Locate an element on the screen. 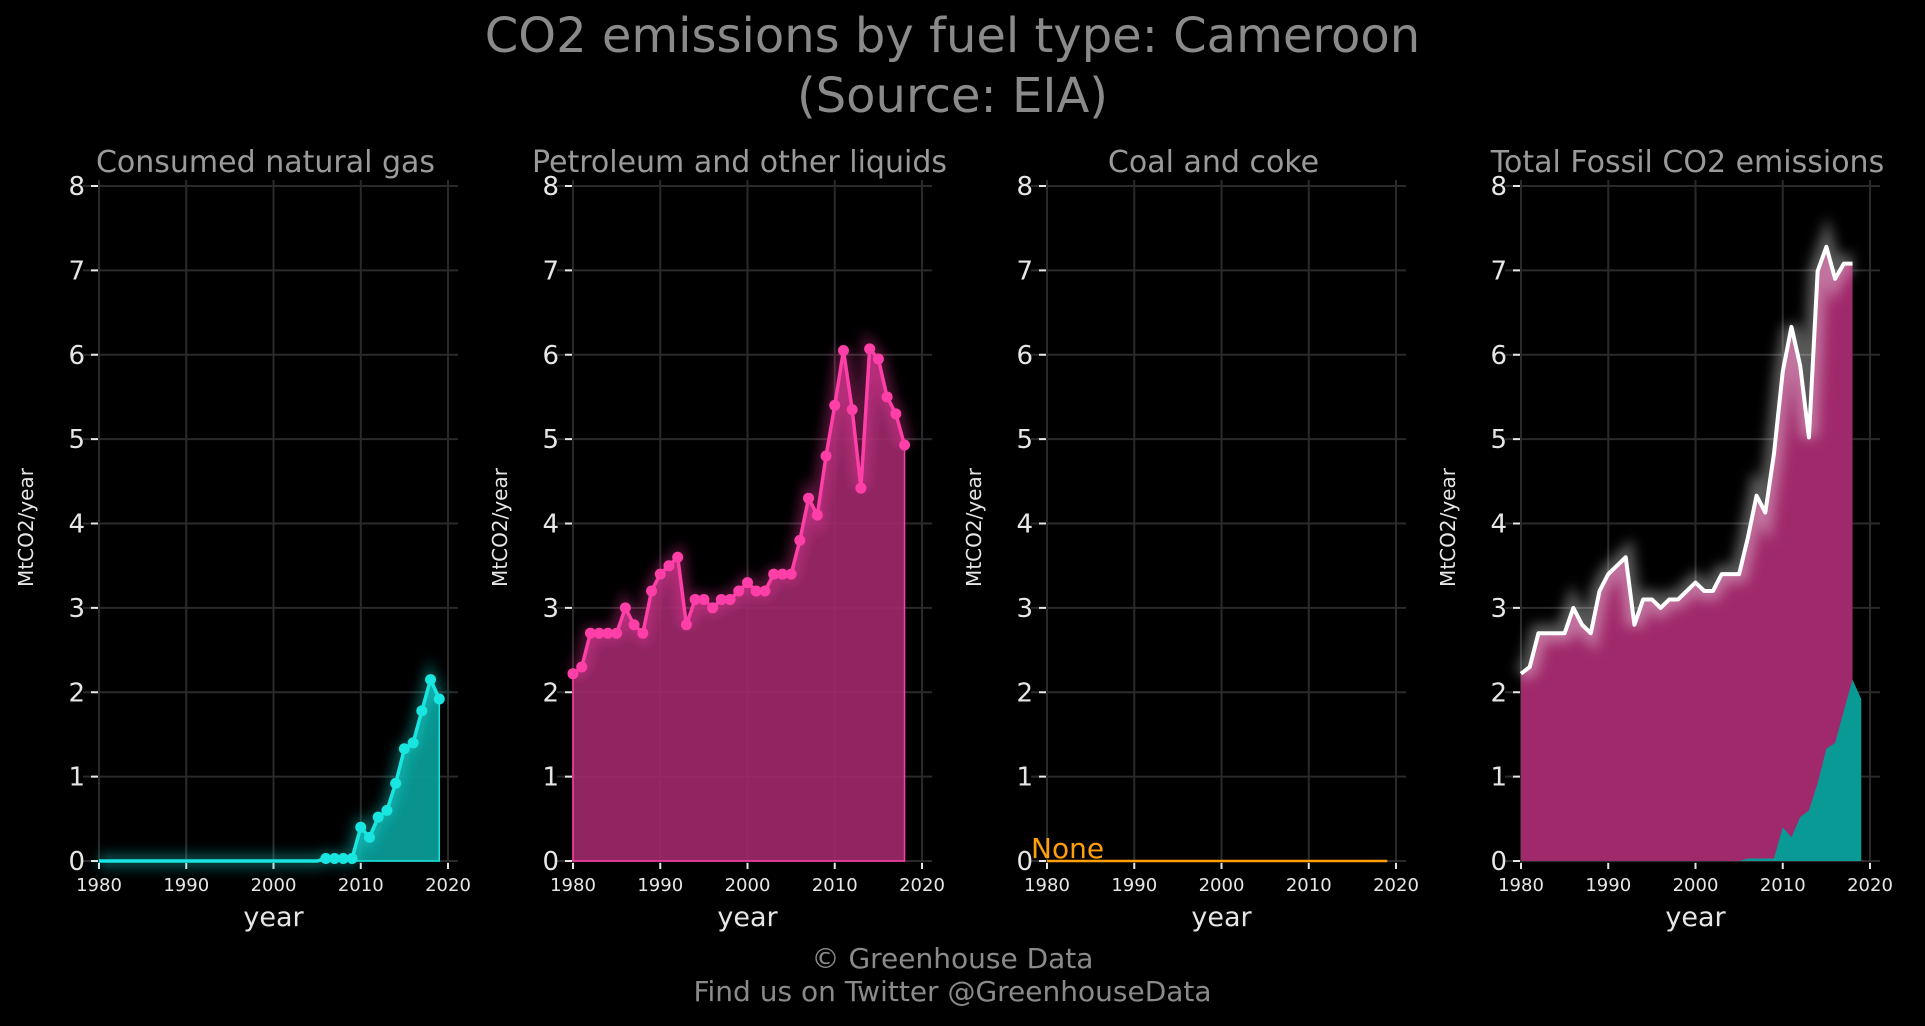 The image size is (1925, 1026). panel-title: Total Fossil CO2 emissions is located at coordinates (1687, 162).